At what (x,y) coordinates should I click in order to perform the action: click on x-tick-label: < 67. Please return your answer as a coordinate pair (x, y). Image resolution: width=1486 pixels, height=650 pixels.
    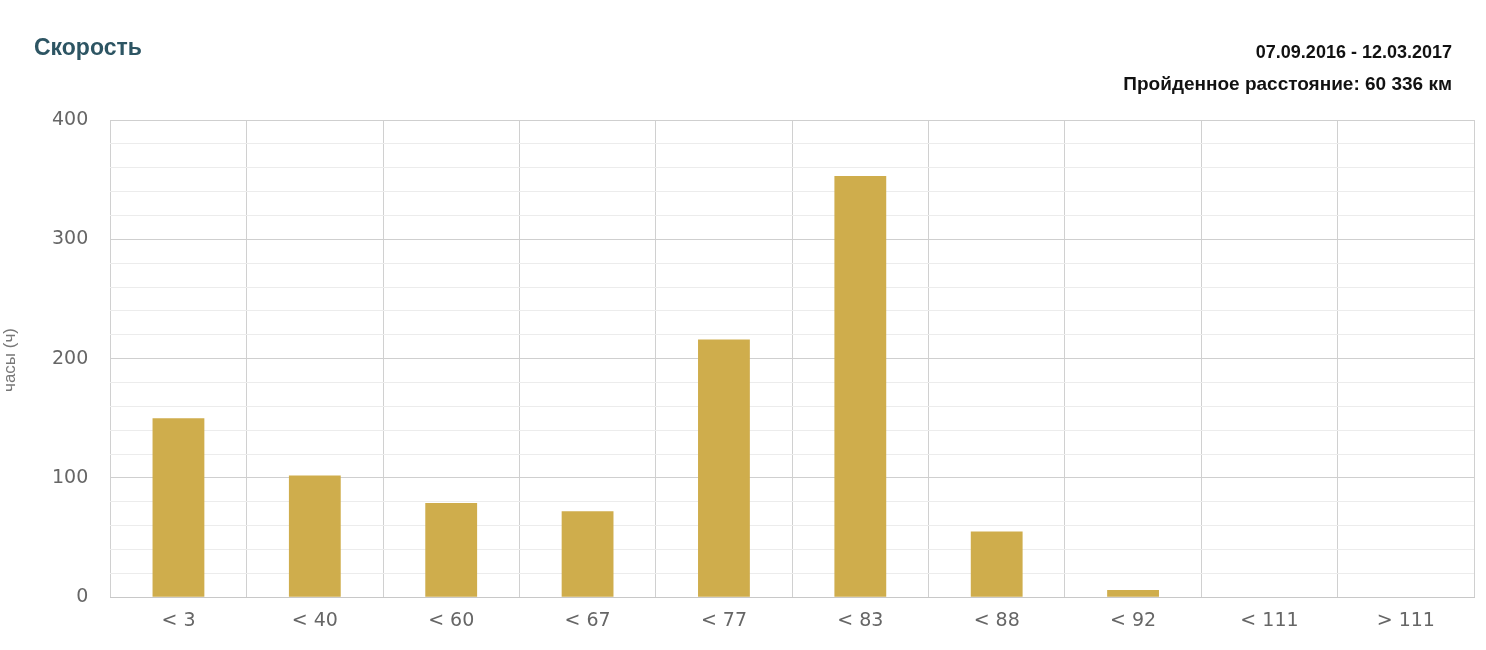
    Looking at the image, I should click on (587, 618).